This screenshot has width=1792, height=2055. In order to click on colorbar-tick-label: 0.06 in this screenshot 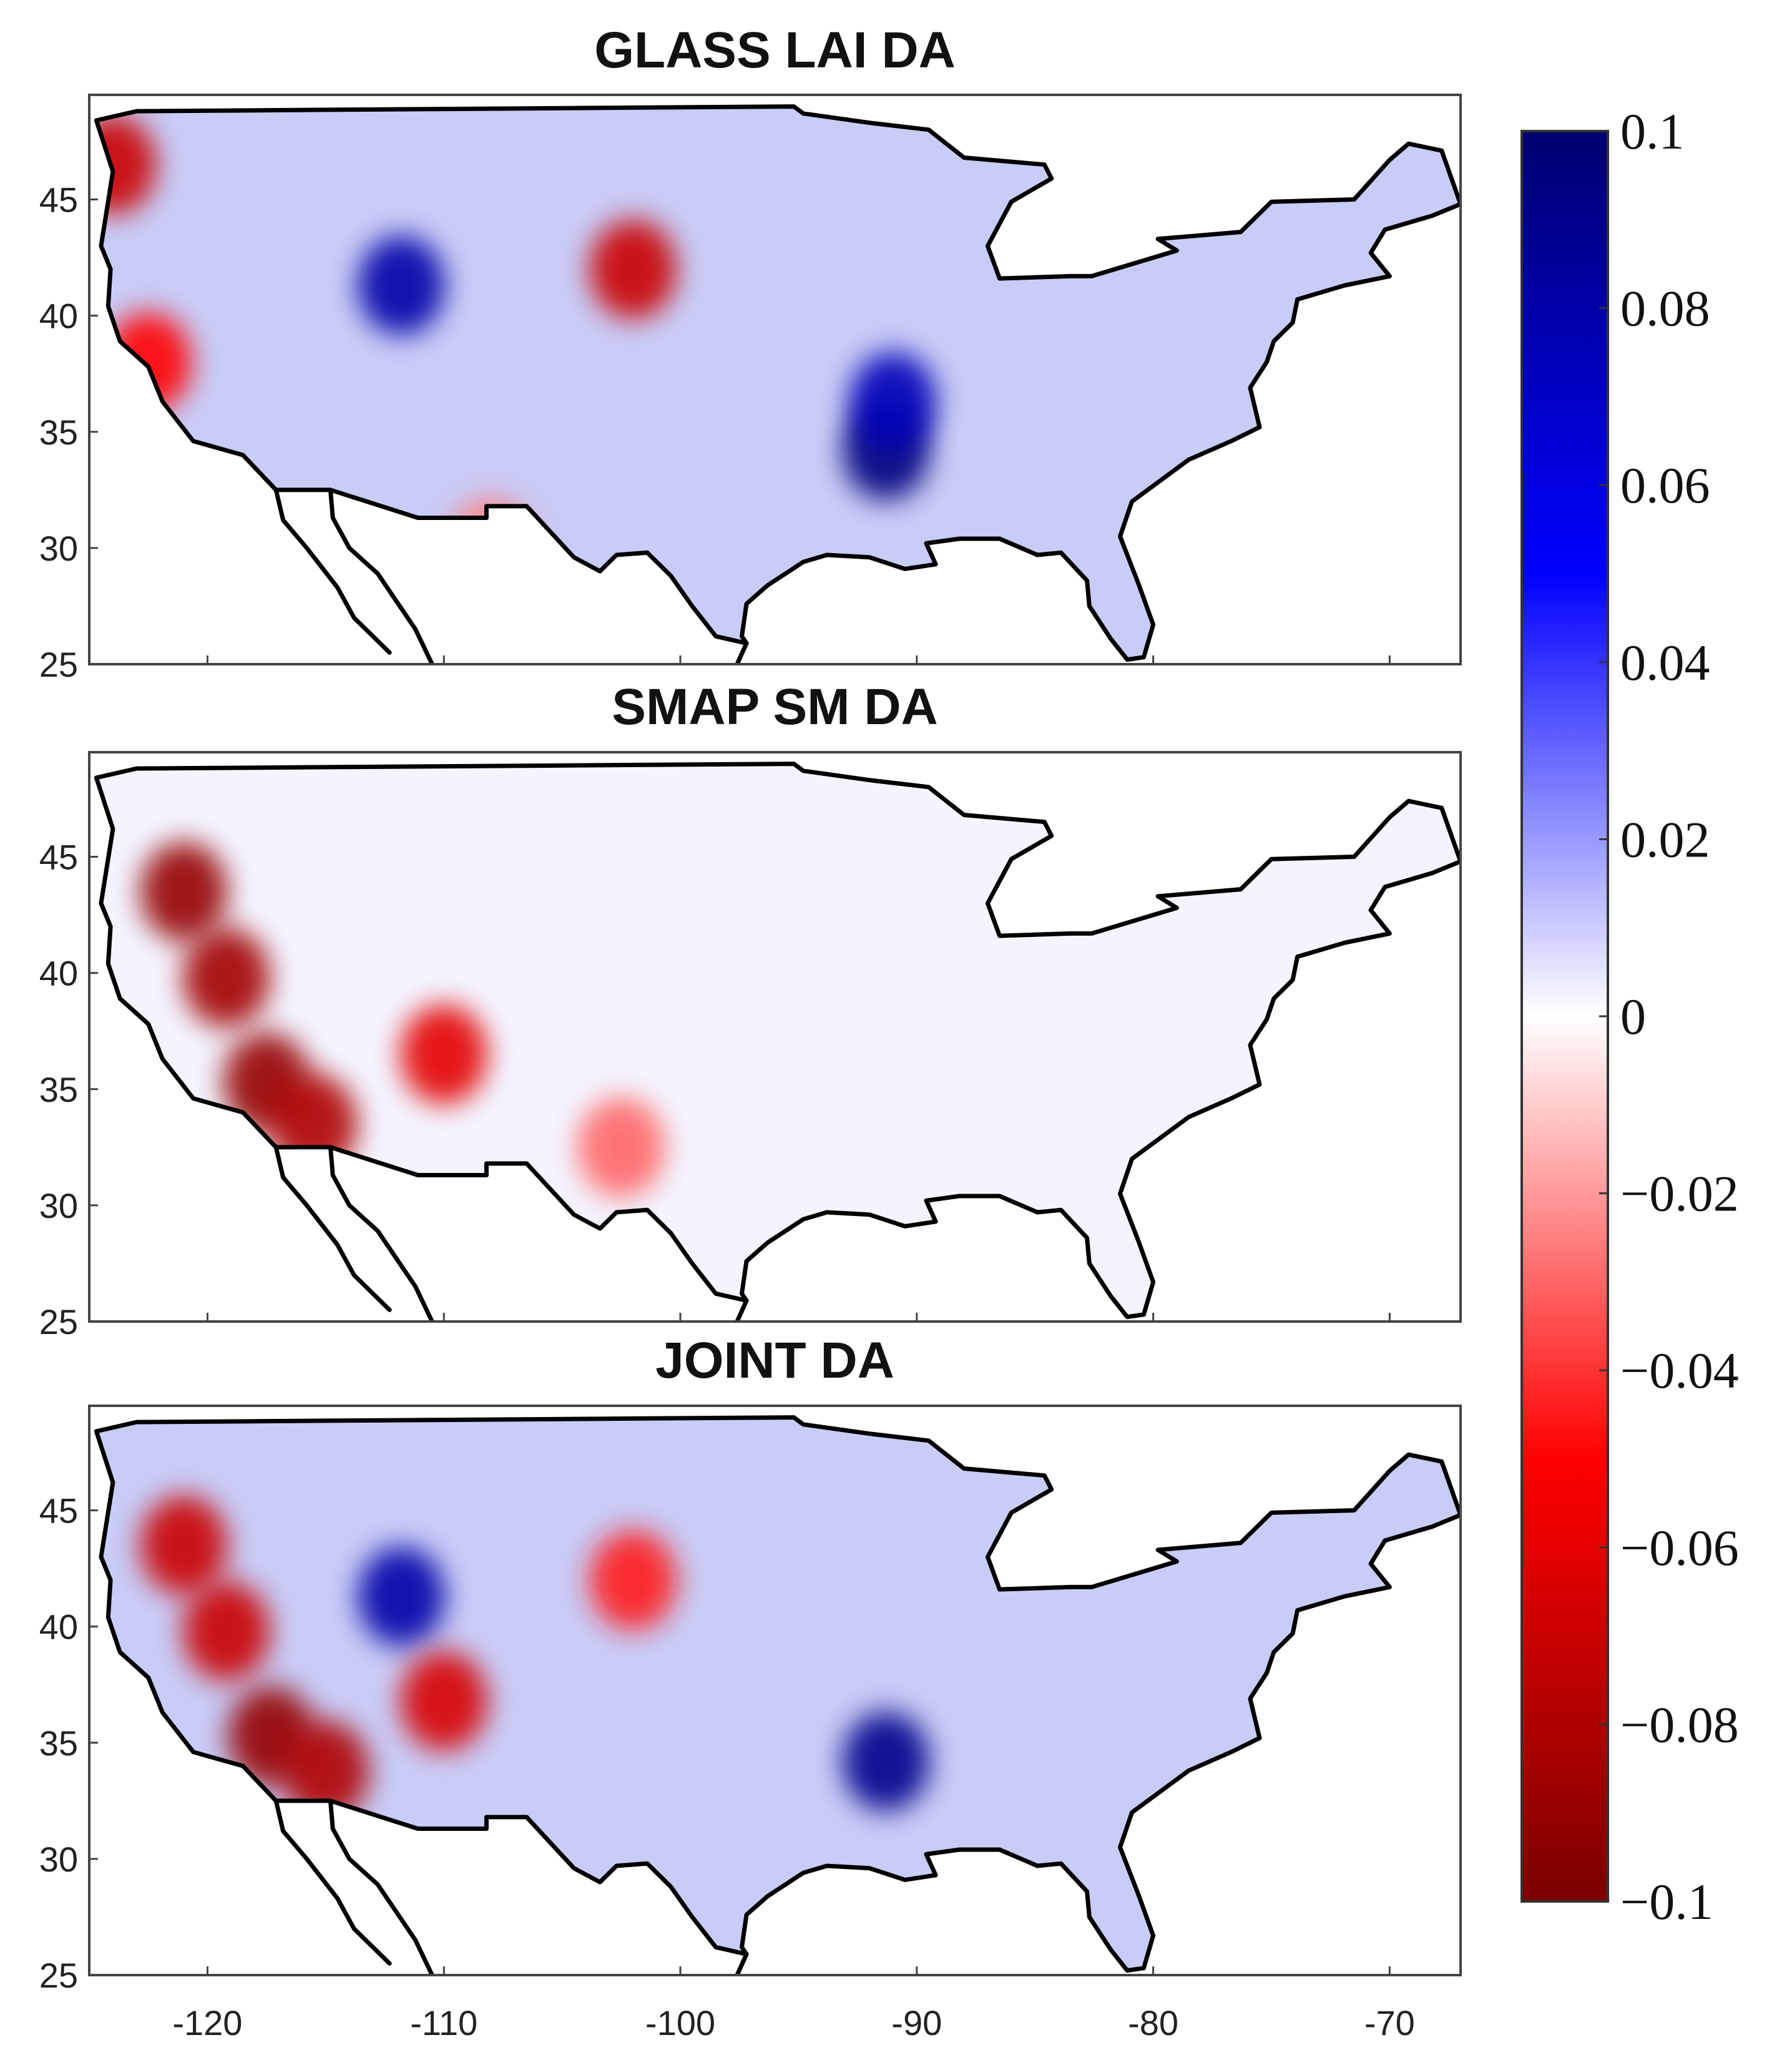, I will do `click(1665, 485)`.